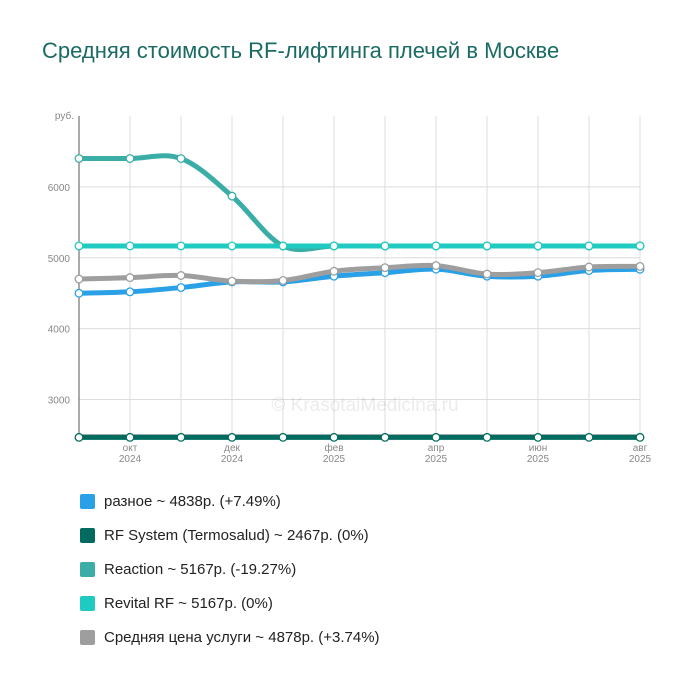  What do you see at coordinates (59, 259) in the screenshot?
I see `y-tick-label: 5000` at bounding box center [59, 259].